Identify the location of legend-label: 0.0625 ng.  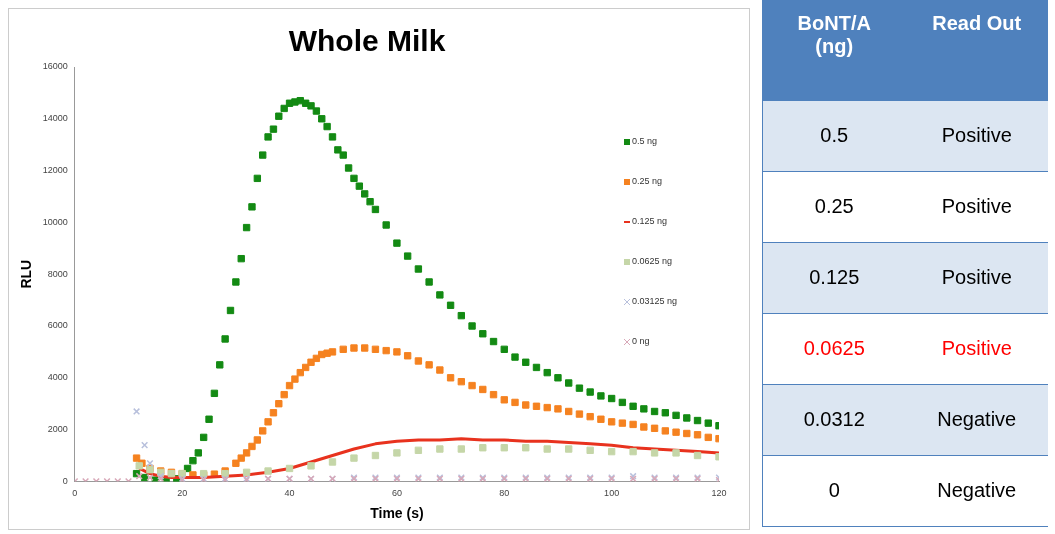
(652, 261).